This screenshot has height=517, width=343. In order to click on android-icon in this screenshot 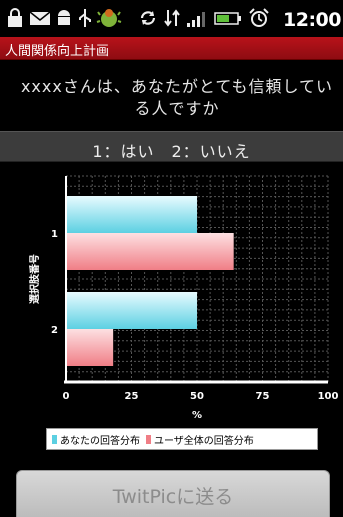, I will do `click(64, 17)`.